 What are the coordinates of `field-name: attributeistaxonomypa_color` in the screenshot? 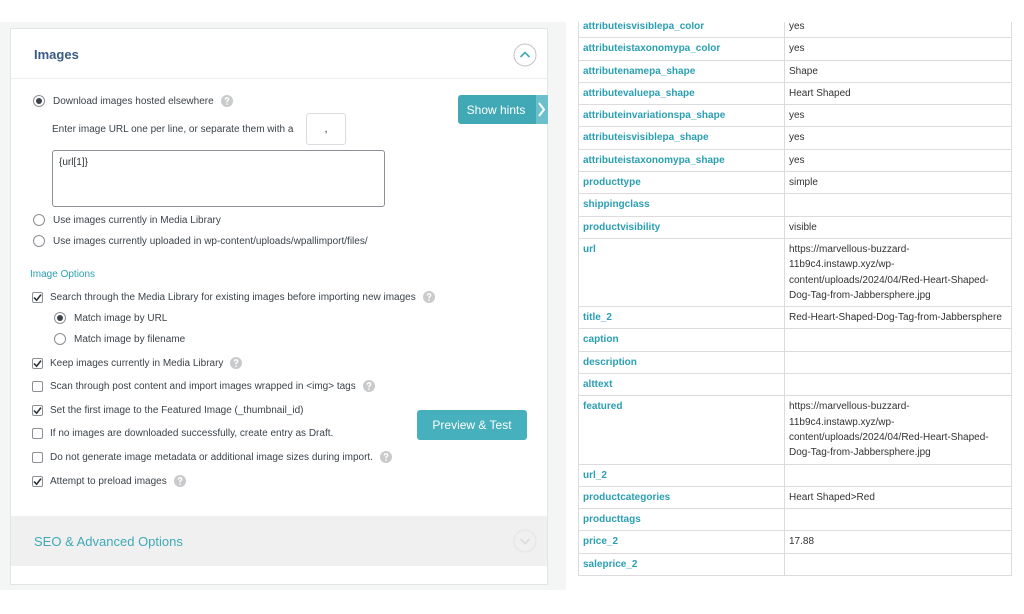 It's located at (681, 49).